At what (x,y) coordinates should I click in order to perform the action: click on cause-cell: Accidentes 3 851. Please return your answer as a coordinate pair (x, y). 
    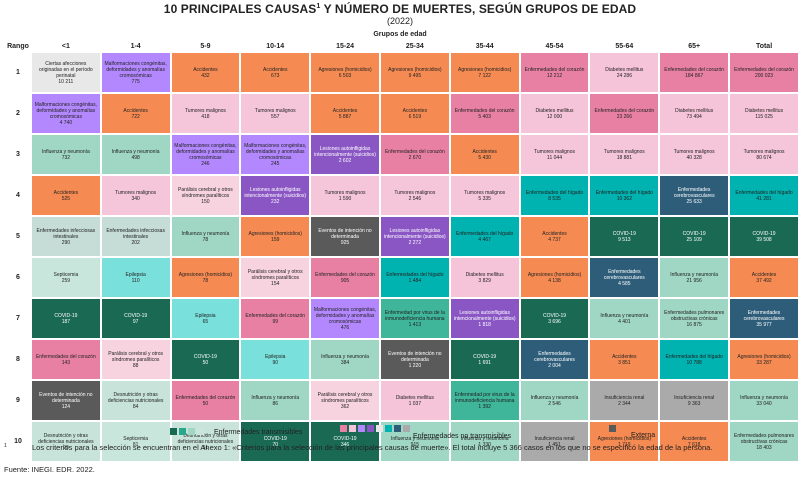
    Looking at the image, I should click on (624, 359).